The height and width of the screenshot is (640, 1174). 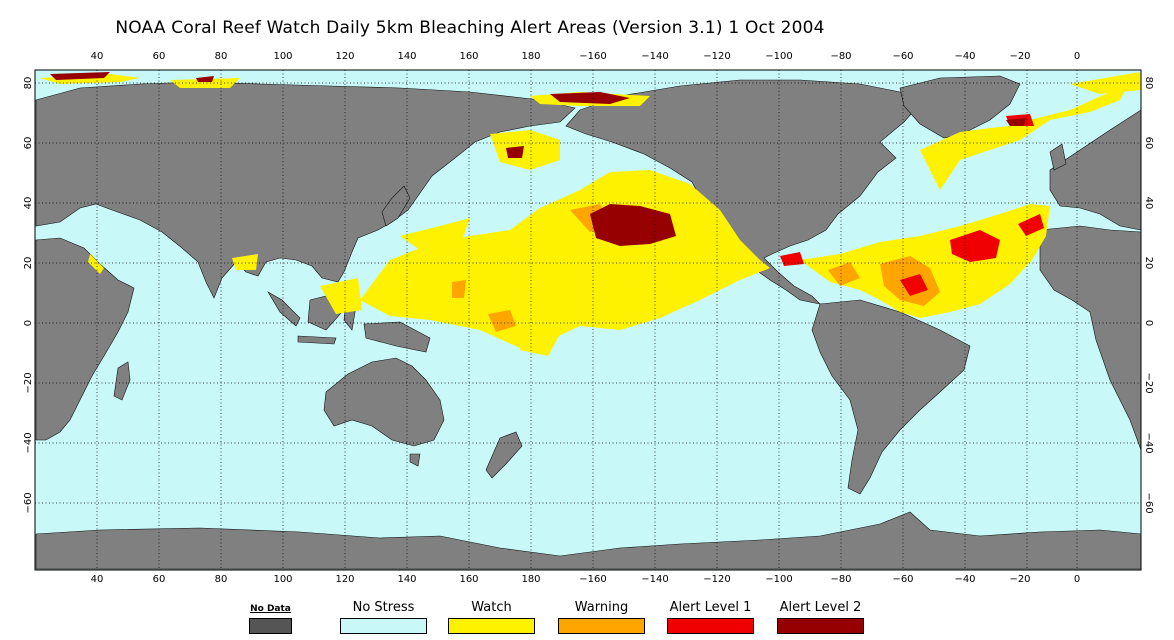 What do you see at coordinates (284, 309) in the screenshot?
I see `land-sumatra` at bounding box center [284, 309].